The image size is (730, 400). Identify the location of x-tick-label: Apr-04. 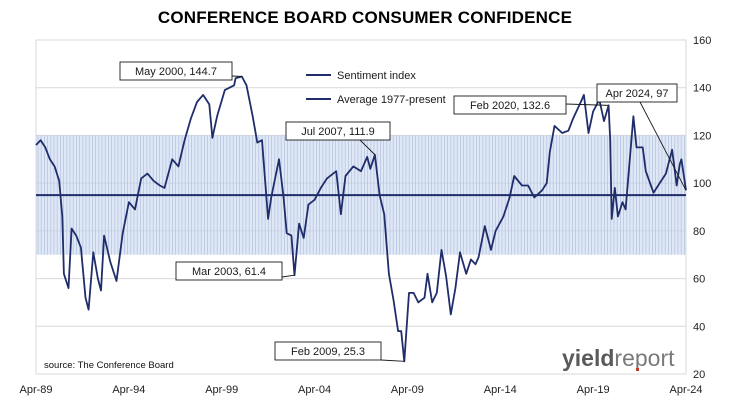
(314, 390).